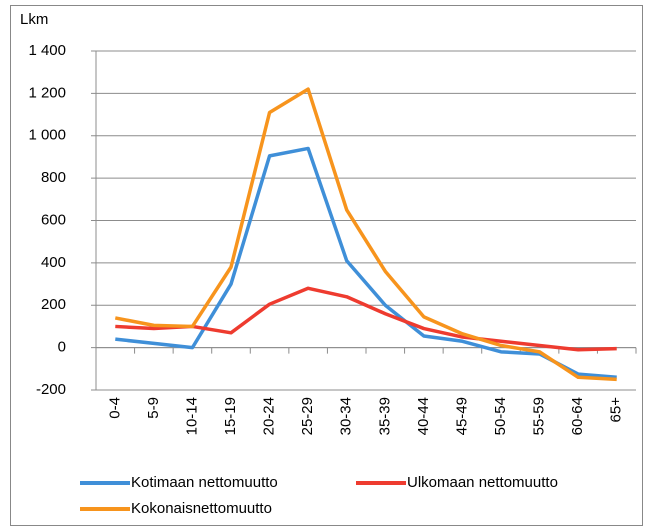 The height and width of the screenshot is (527, 653). I want to click on legend-label: Ulkomaan nettomuutto, so click(482, 482).